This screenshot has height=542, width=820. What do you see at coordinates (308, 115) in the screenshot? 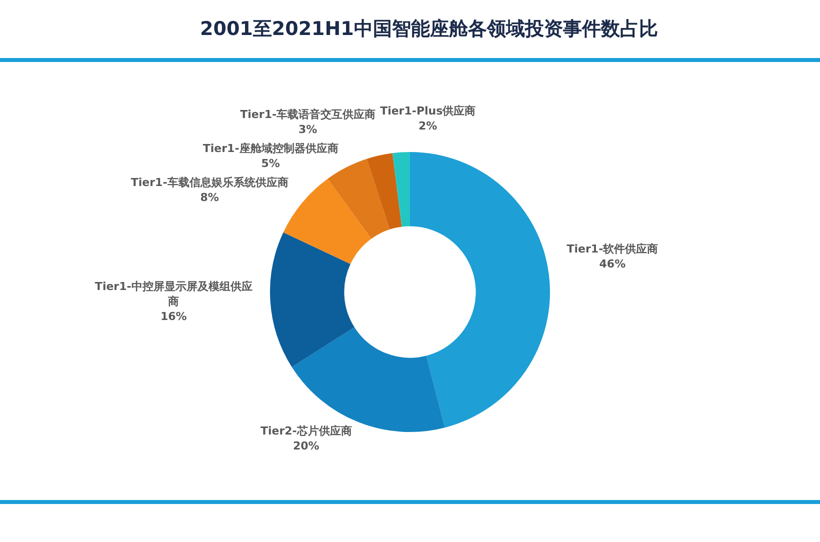
I see `slice-label: Tier1-车载语音交互供应商` at bounding box center [308, 115].